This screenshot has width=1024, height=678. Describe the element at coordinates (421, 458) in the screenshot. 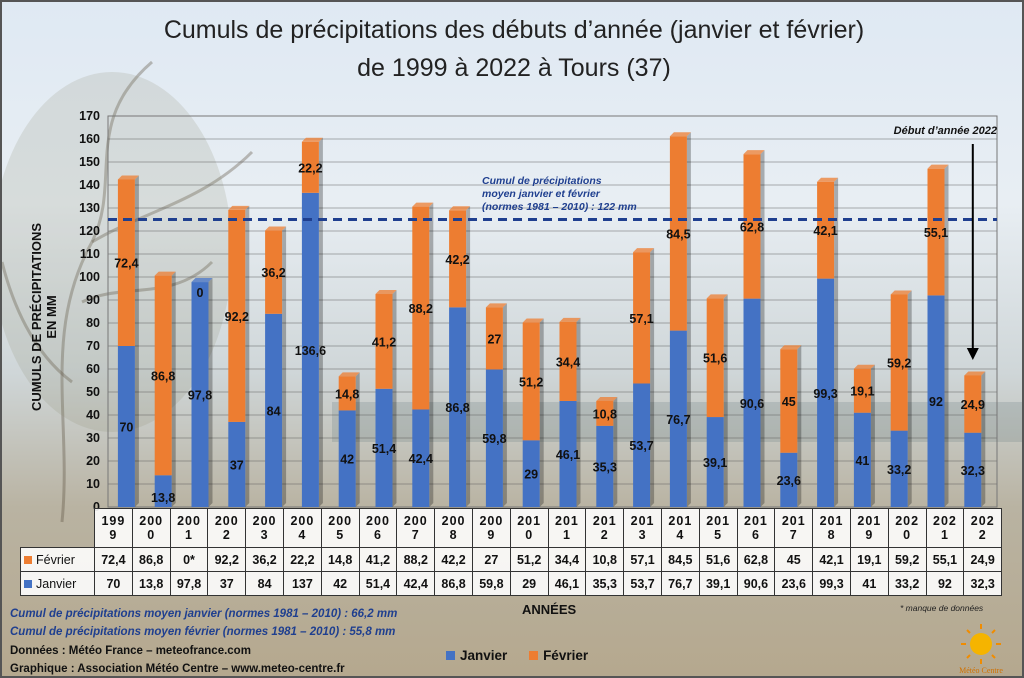

I see `bar-janvier-2007` at that location.